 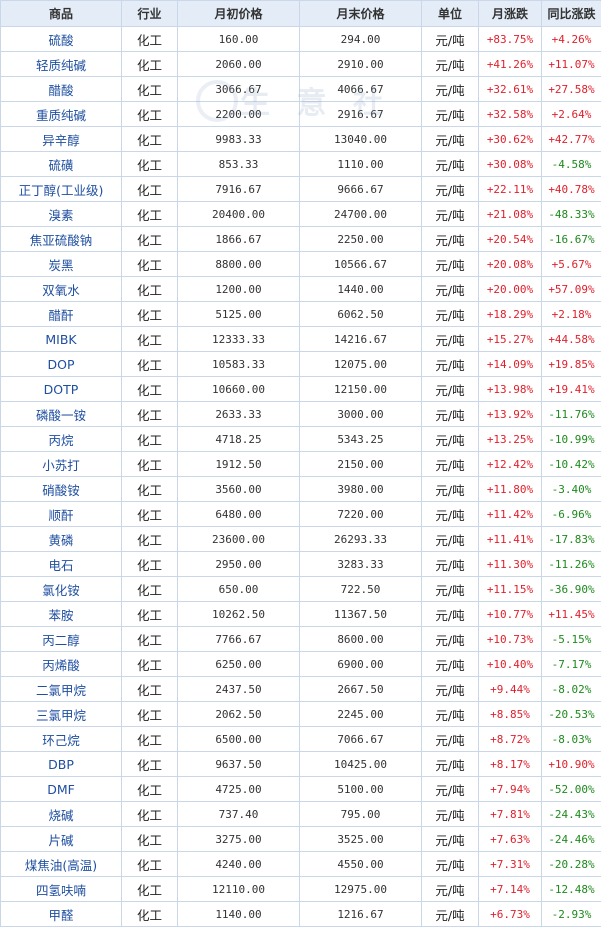 I want to click on start-price-cell: 4725.00, so click(x=239, y=789).